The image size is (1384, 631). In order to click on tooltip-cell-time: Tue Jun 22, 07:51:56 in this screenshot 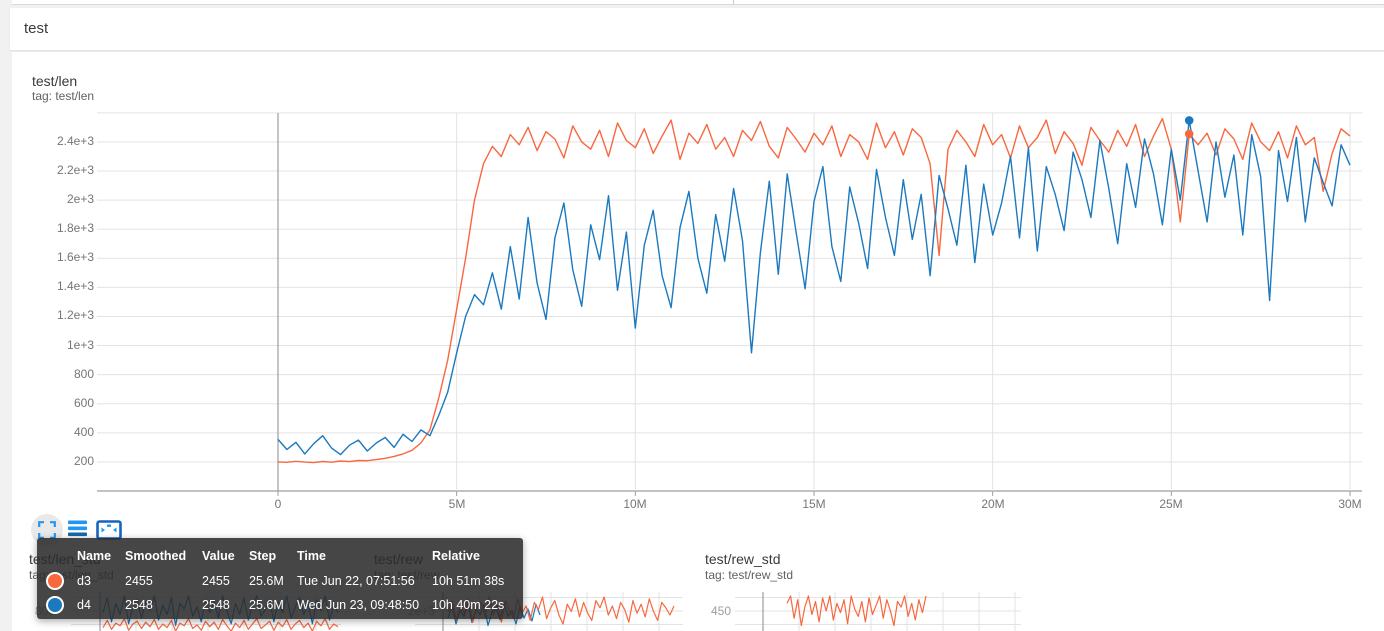, I will do `click(356, 581)`.